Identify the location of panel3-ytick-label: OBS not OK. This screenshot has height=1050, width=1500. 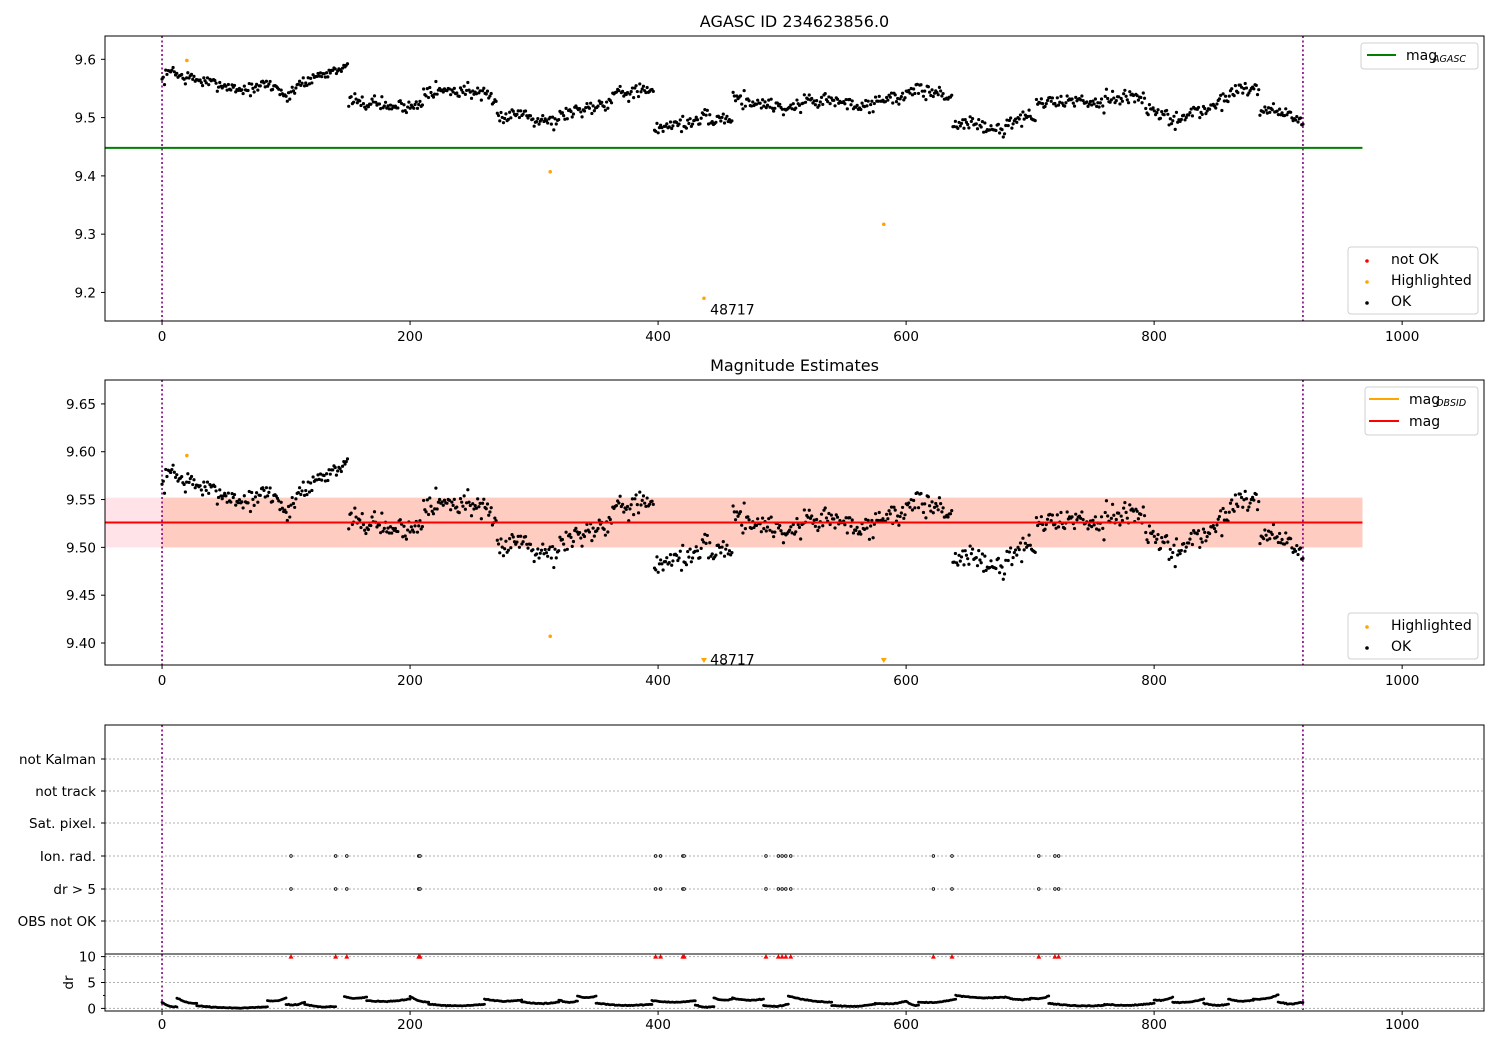
(58, 922).